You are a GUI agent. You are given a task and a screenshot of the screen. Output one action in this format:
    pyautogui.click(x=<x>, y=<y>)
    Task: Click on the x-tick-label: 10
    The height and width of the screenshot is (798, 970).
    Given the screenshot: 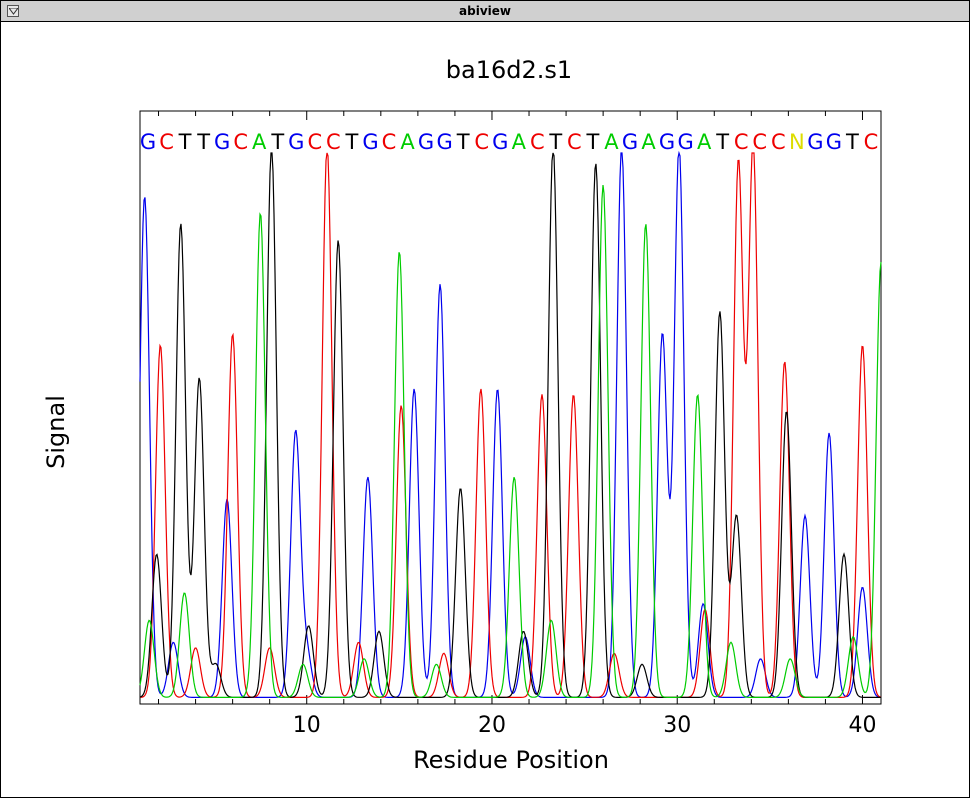 What is the action you would take?
    pyautogui.click(x=307, y=725)
    